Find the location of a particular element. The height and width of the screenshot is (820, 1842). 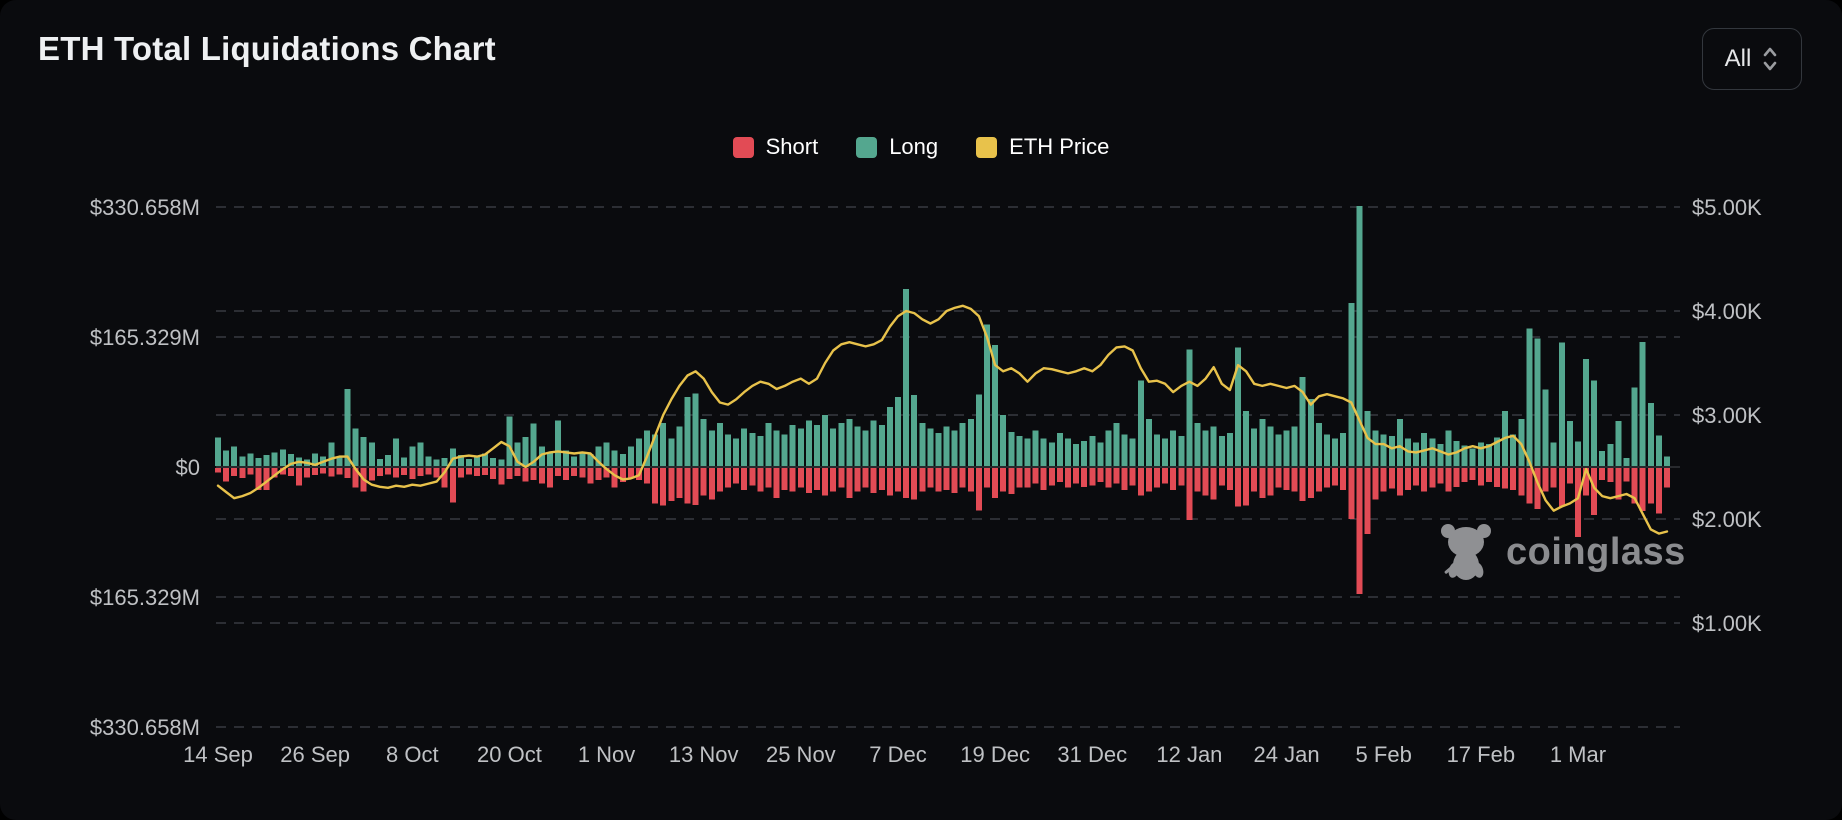

x-axis-tick-label: 13 Nov is located at coordinates (704, 754).